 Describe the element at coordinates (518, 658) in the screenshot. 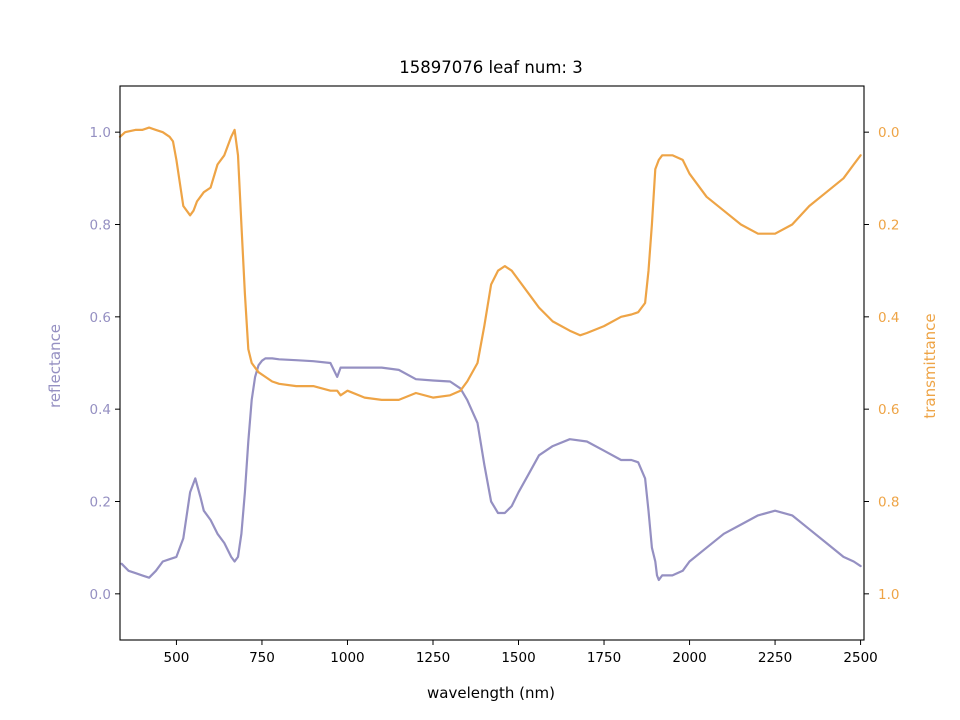

I see `x-tick-label: 1500` at that location.